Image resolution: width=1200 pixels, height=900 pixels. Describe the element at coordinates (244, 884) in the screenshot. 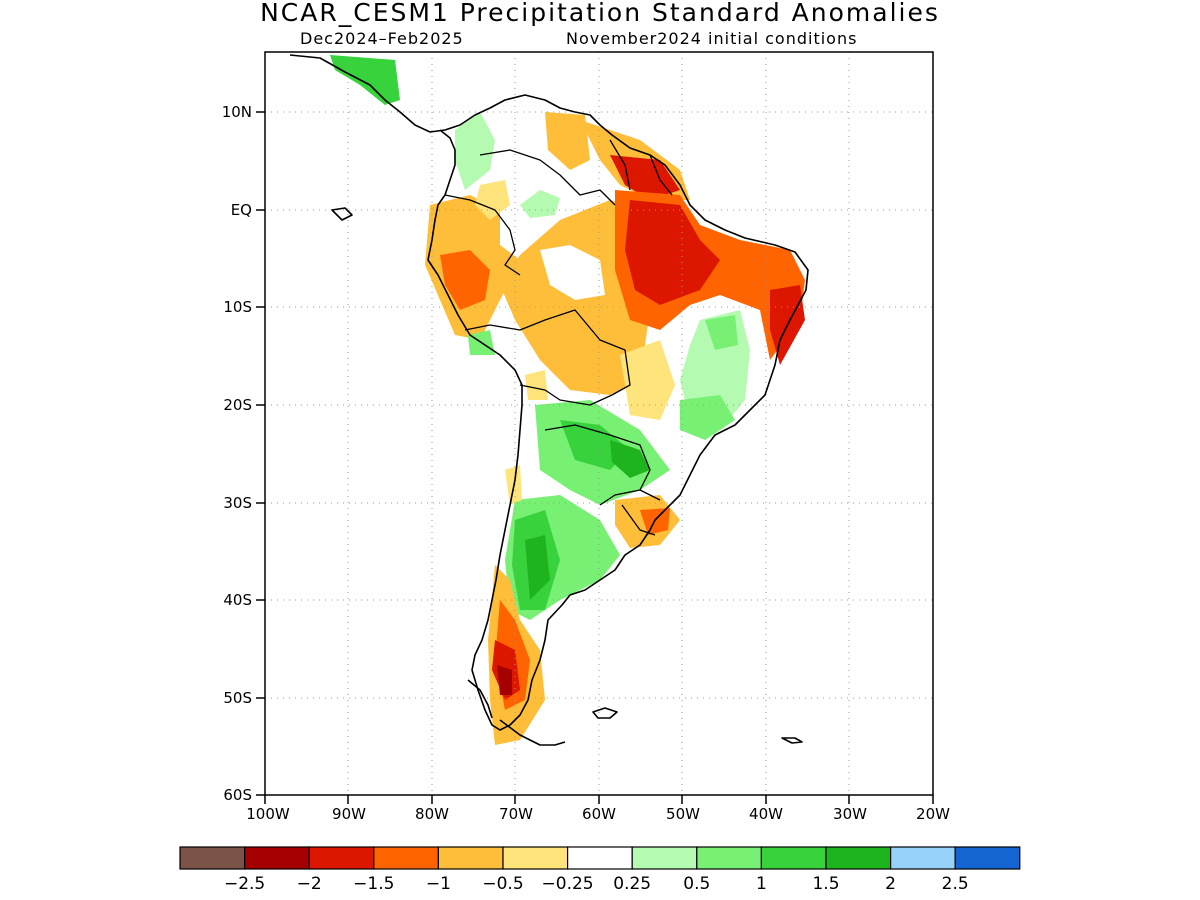

I see `colorbar-label: −2.5` at that location.